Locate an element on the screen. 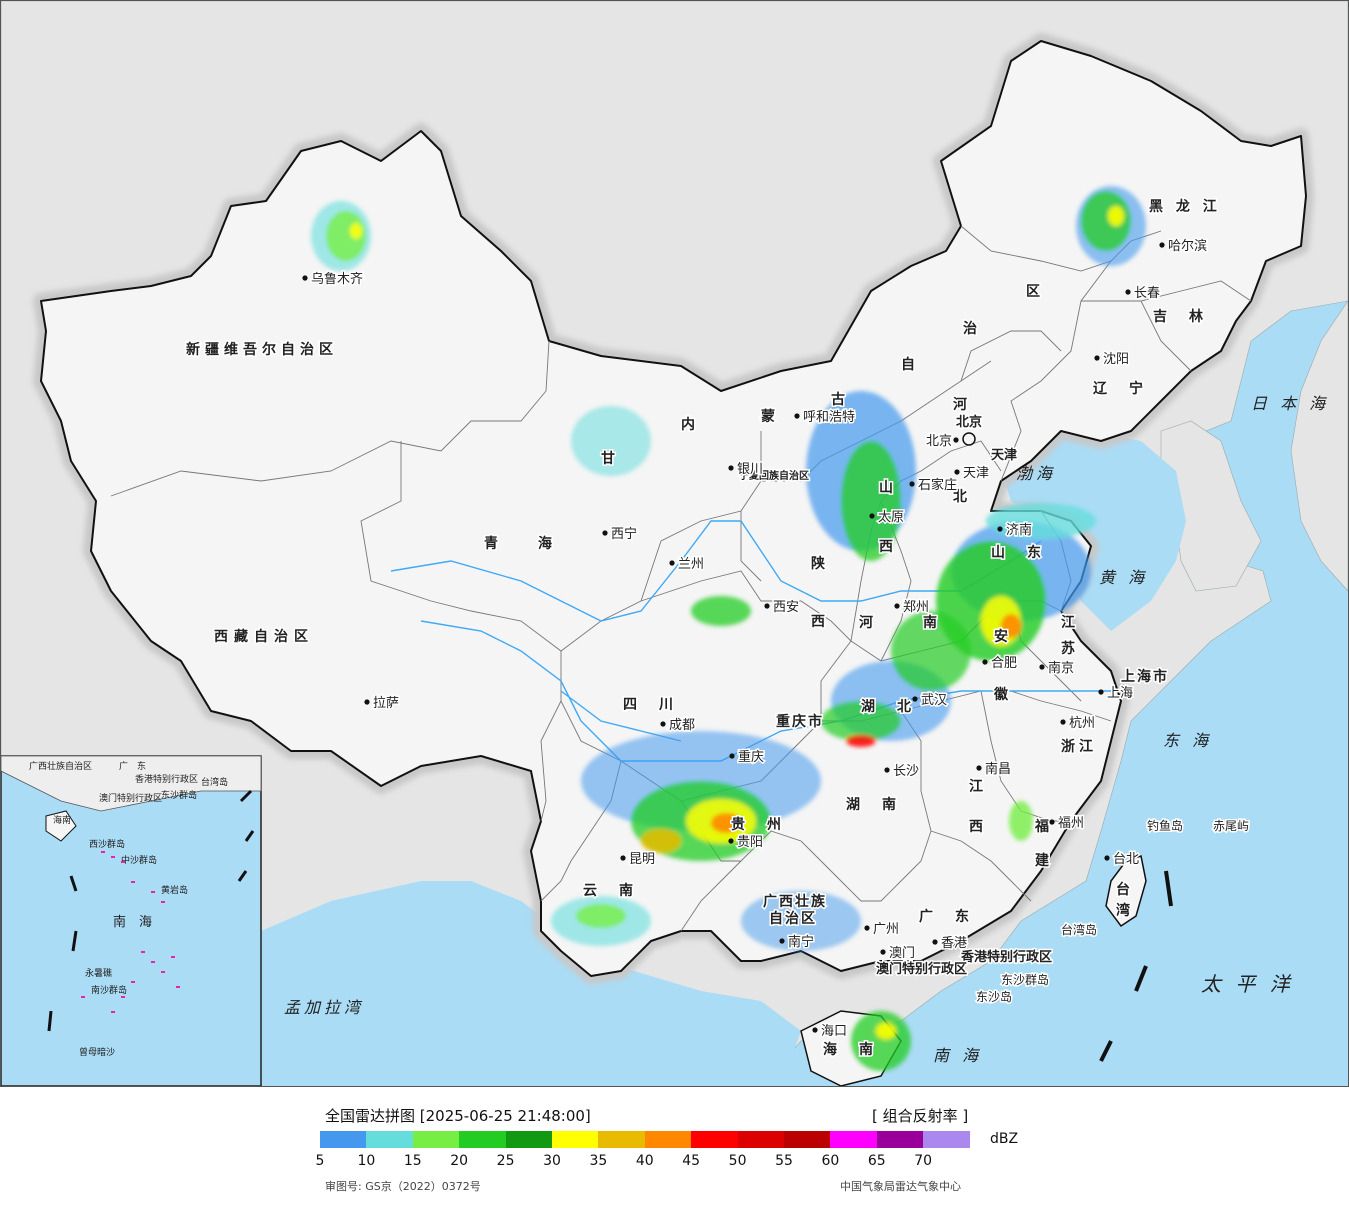  scale-tick: 40 is located at coordinates (644, 1161).